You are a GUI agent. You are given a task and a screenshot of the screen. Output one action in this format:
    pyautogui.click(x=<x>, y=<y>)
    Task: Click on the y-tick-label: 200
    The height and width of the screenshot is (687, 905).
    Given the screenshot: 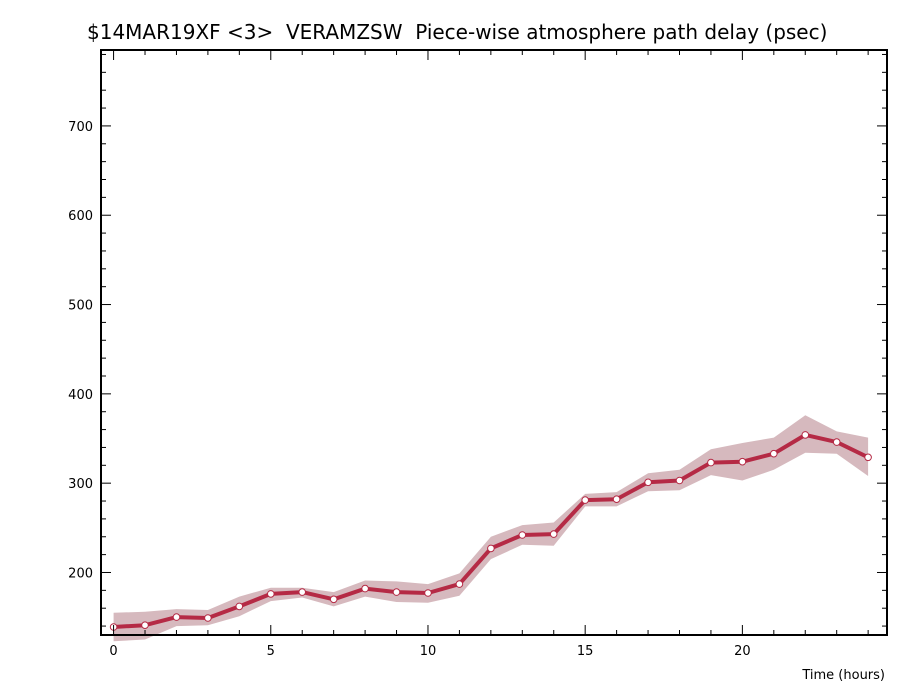 What is the action you would take?
    pyautogui.click(x=80, y=573)
    